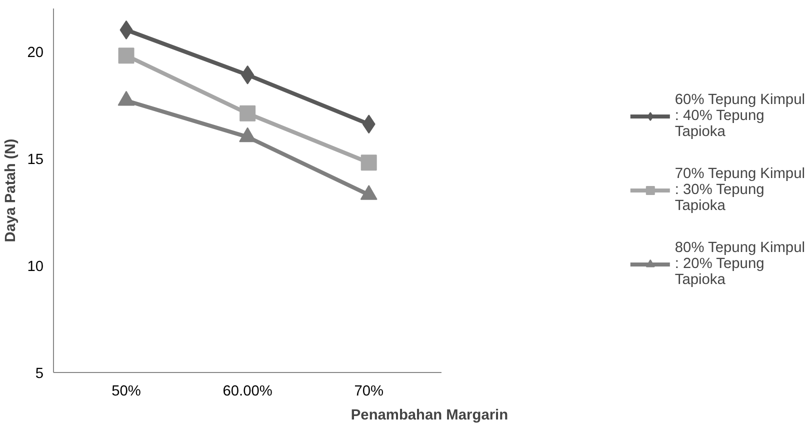 This screenshot has width=810, height=426. Describe the element at coordinates (369, 392) in the screenshot. I see `x-tick-label: 70%` at that location.